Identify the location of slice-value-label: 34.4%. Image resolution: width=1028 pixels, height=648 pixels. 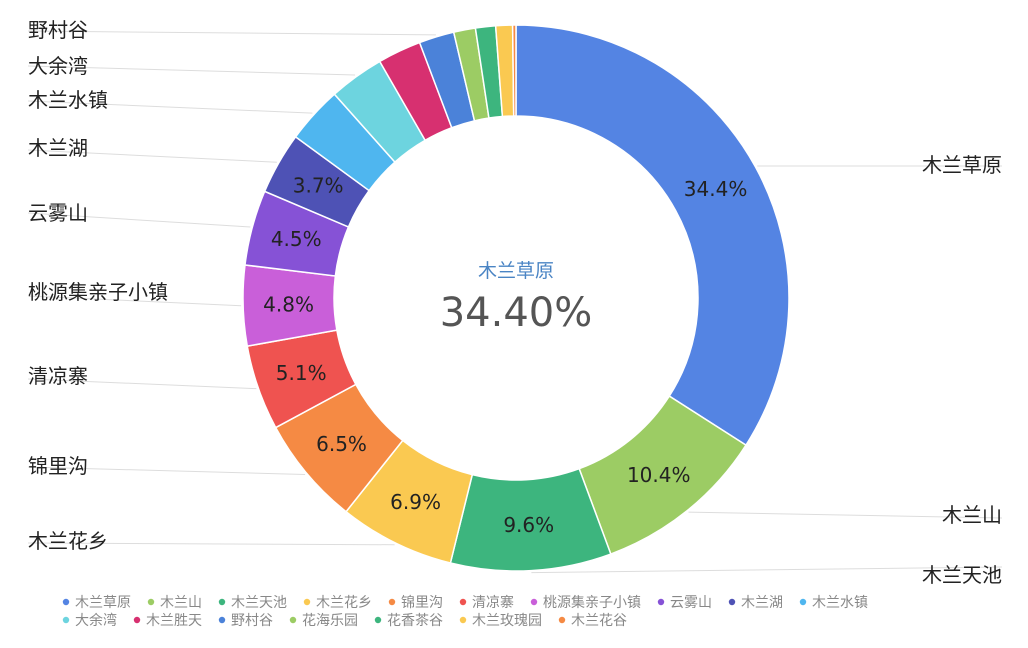
(716, 189).